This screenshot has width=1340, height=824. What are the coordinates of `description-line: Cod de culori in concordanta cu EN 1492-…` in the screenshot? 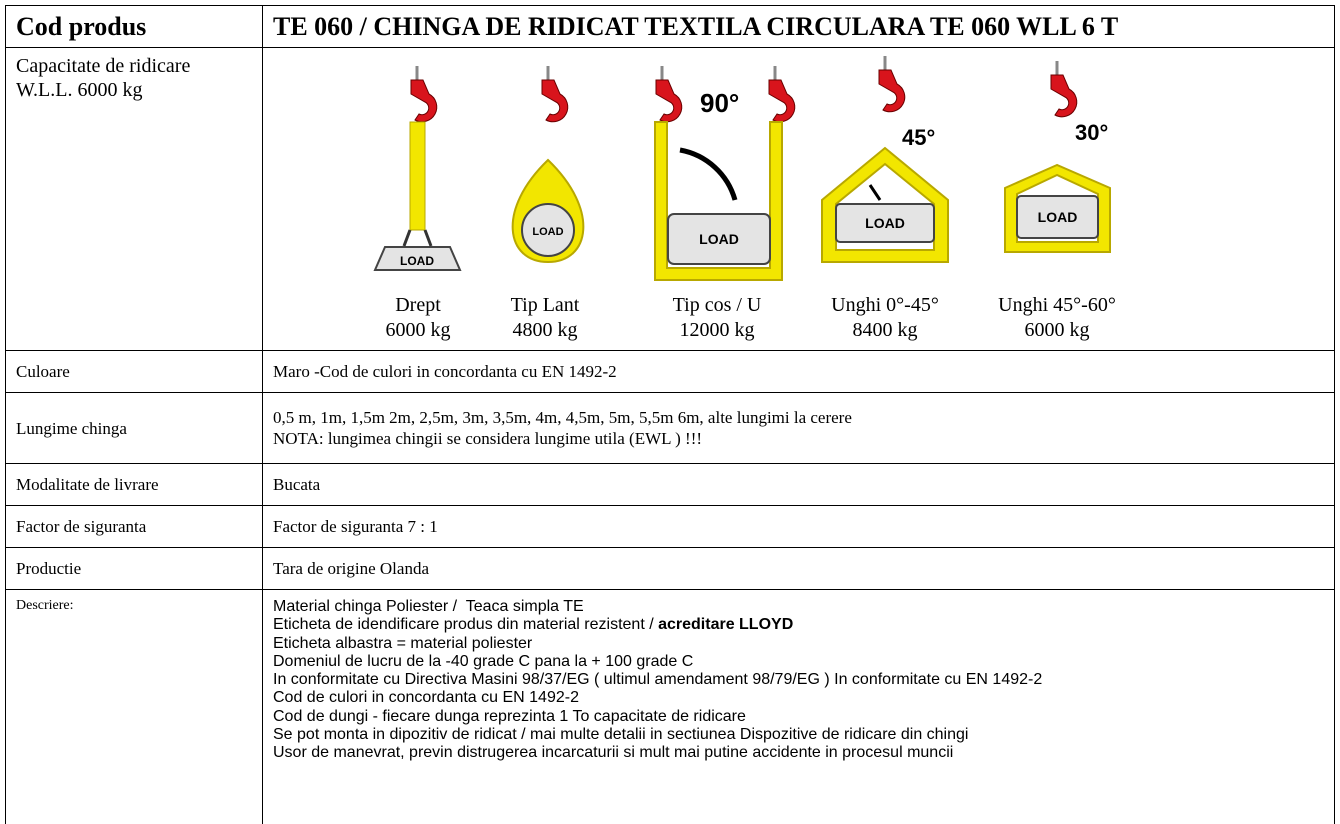 It's located at (798, 698).